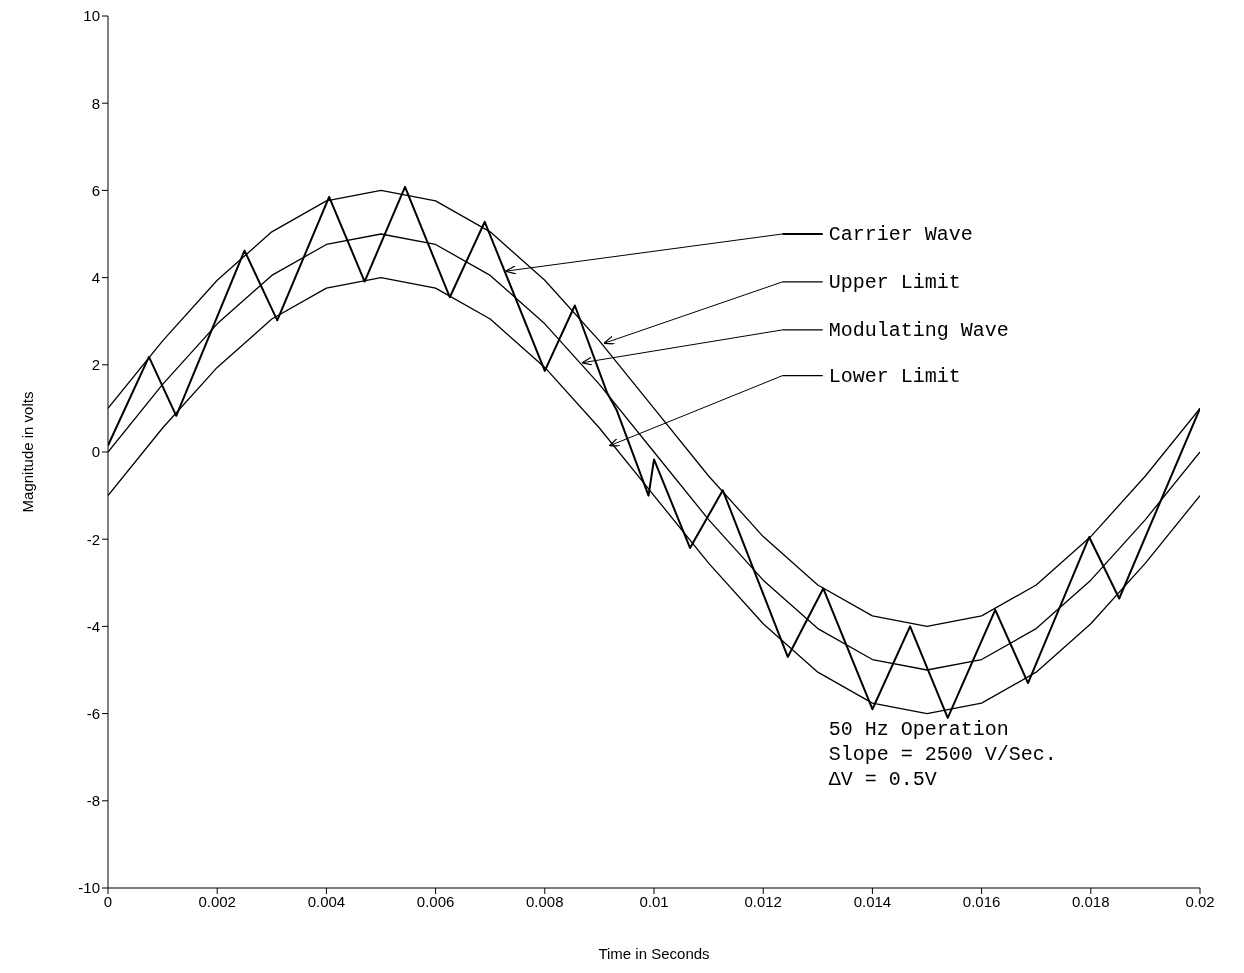 Image resolution: width=1244 pixels, height=973 pixels. I want to click on y-axis-title: Magnitude in volts, so click(28, 452).